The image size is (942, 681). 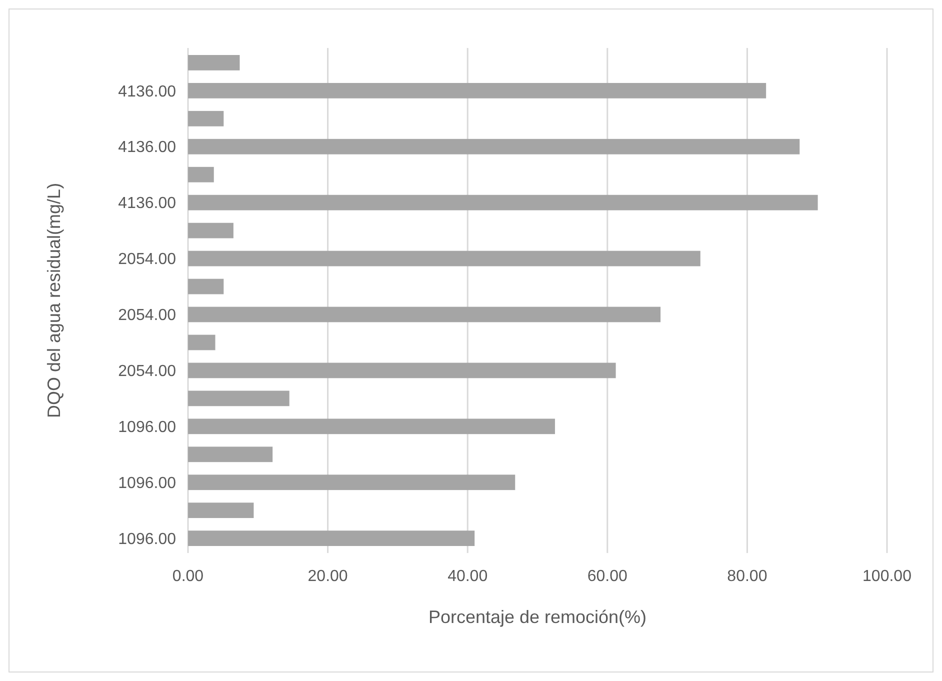 I want to click on x-tick-label: 100.00, so click(x=887, y=576).